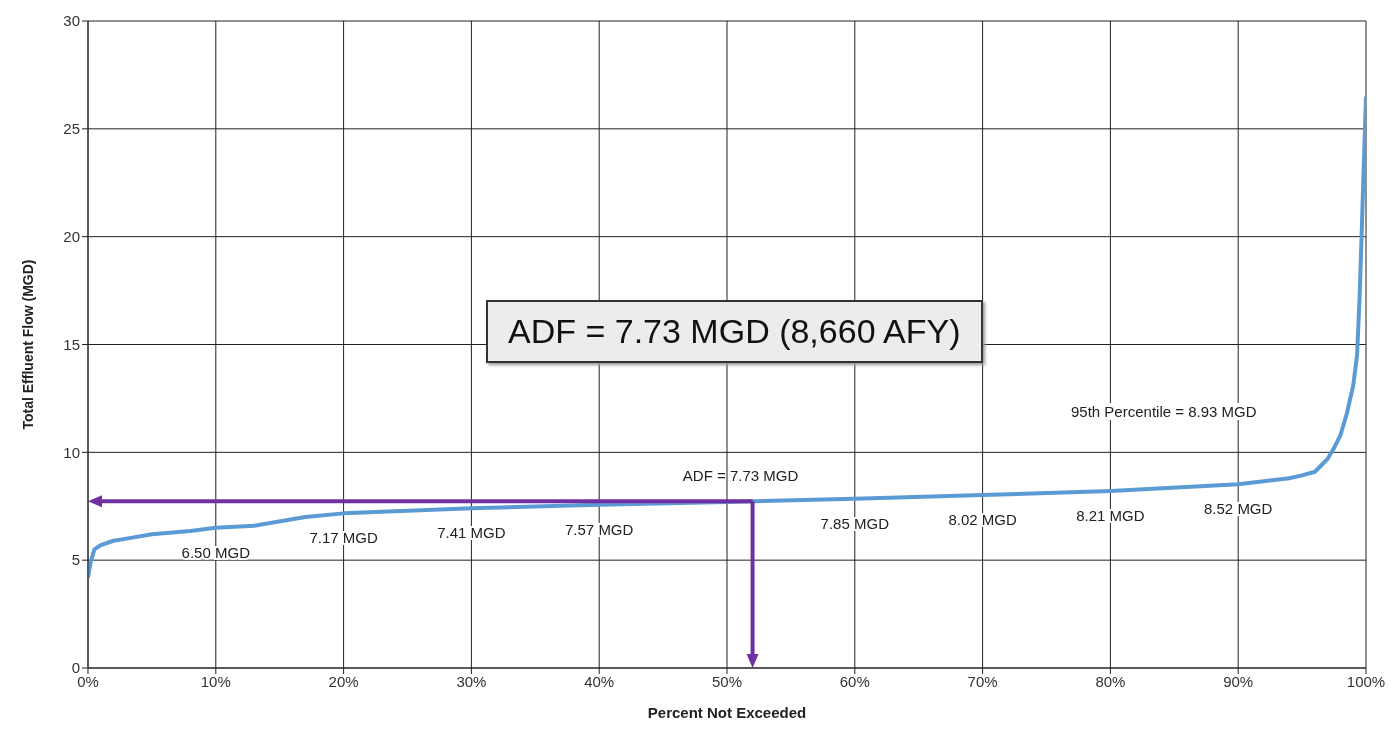 The width and height of the screenshot is (1394, 739). Describe the element at coordinates (727, 712) in the screenshot. I see `x-axis-title: Percent Not Exceeded` at that location.